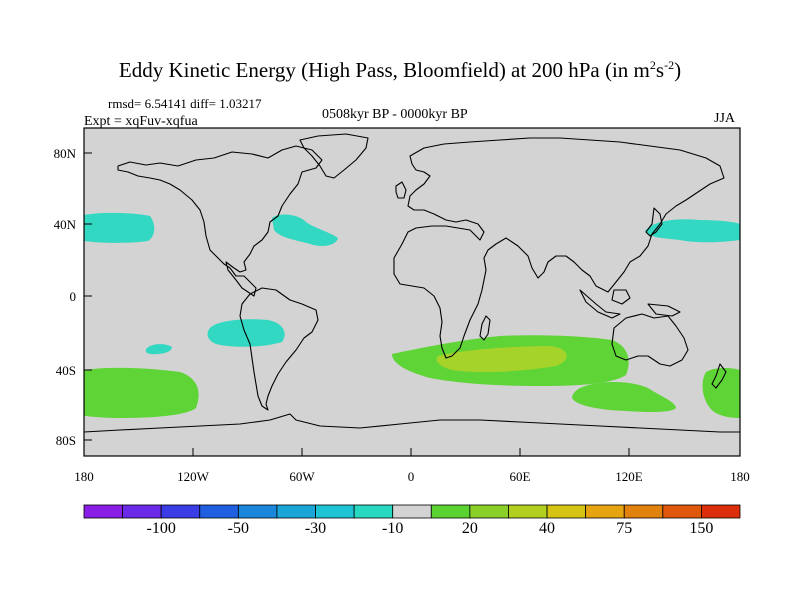 The image size is (800, 600). What do you see at coordinates (315, 528) in the screenshot?
I see `colorbar-label: -30` at bounding box center [315, 528].